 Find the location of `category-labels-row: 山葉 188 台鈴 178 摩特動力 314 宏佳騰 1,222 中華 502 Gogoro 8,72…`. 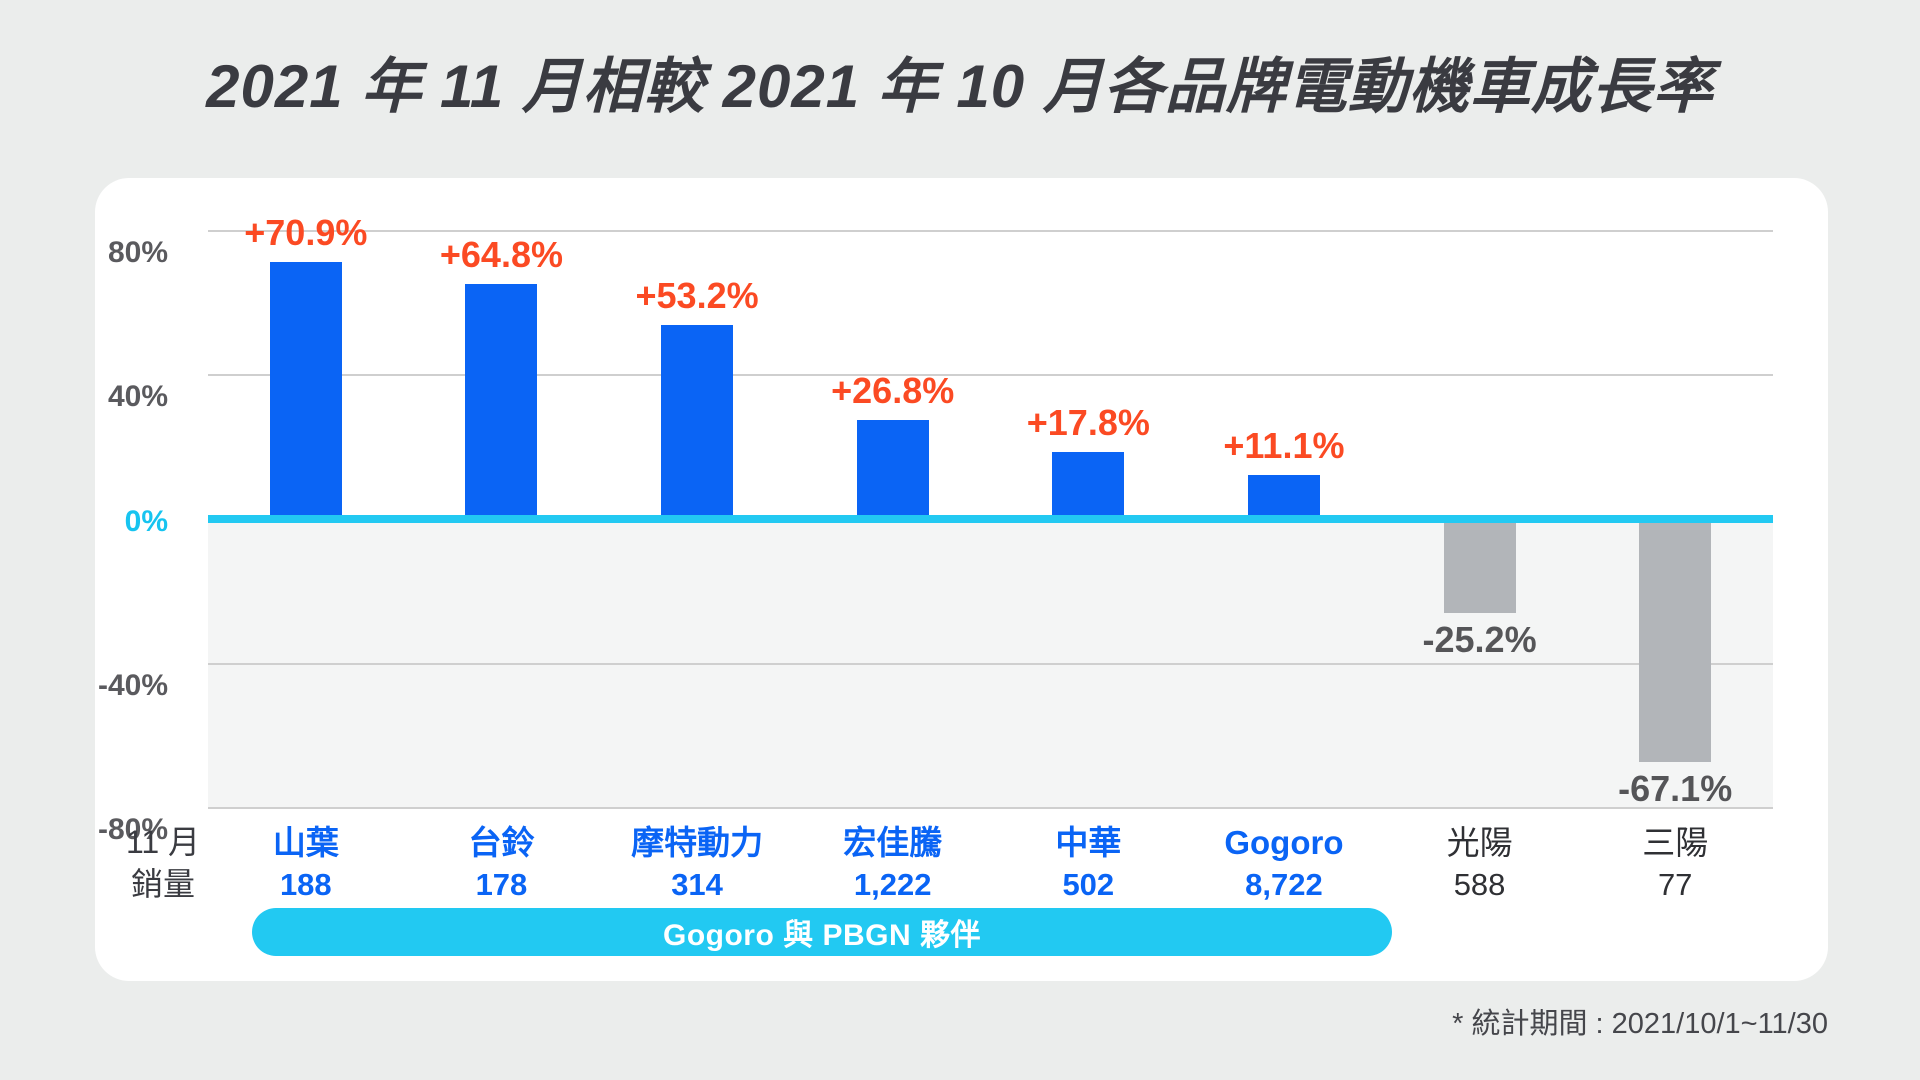

category-labels-row: 山葉 188 台鈴 178 摩特動力 314 宏佳騰 1,222 中華 502 Gogoro 8,72… is located at coordinates (990, 864).